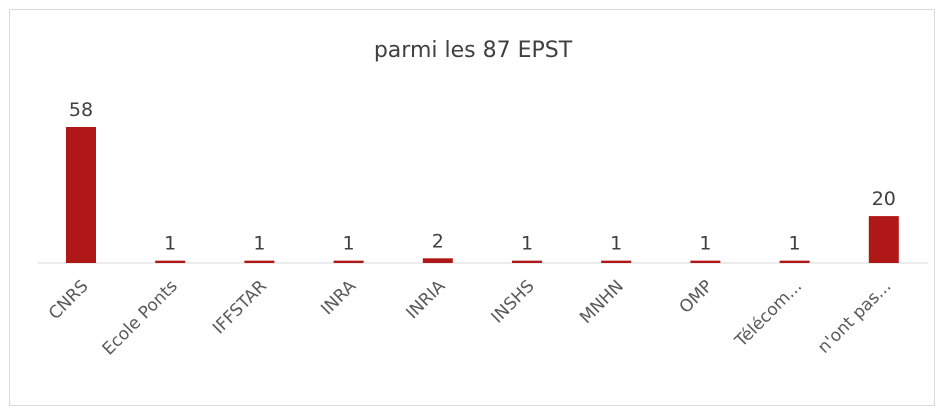 The width and height of the screenshot is (946, 407). Describe the element at coordinates (602, 302) in the screenshot. I see `x-tick-label-6: MNHN` at that location.